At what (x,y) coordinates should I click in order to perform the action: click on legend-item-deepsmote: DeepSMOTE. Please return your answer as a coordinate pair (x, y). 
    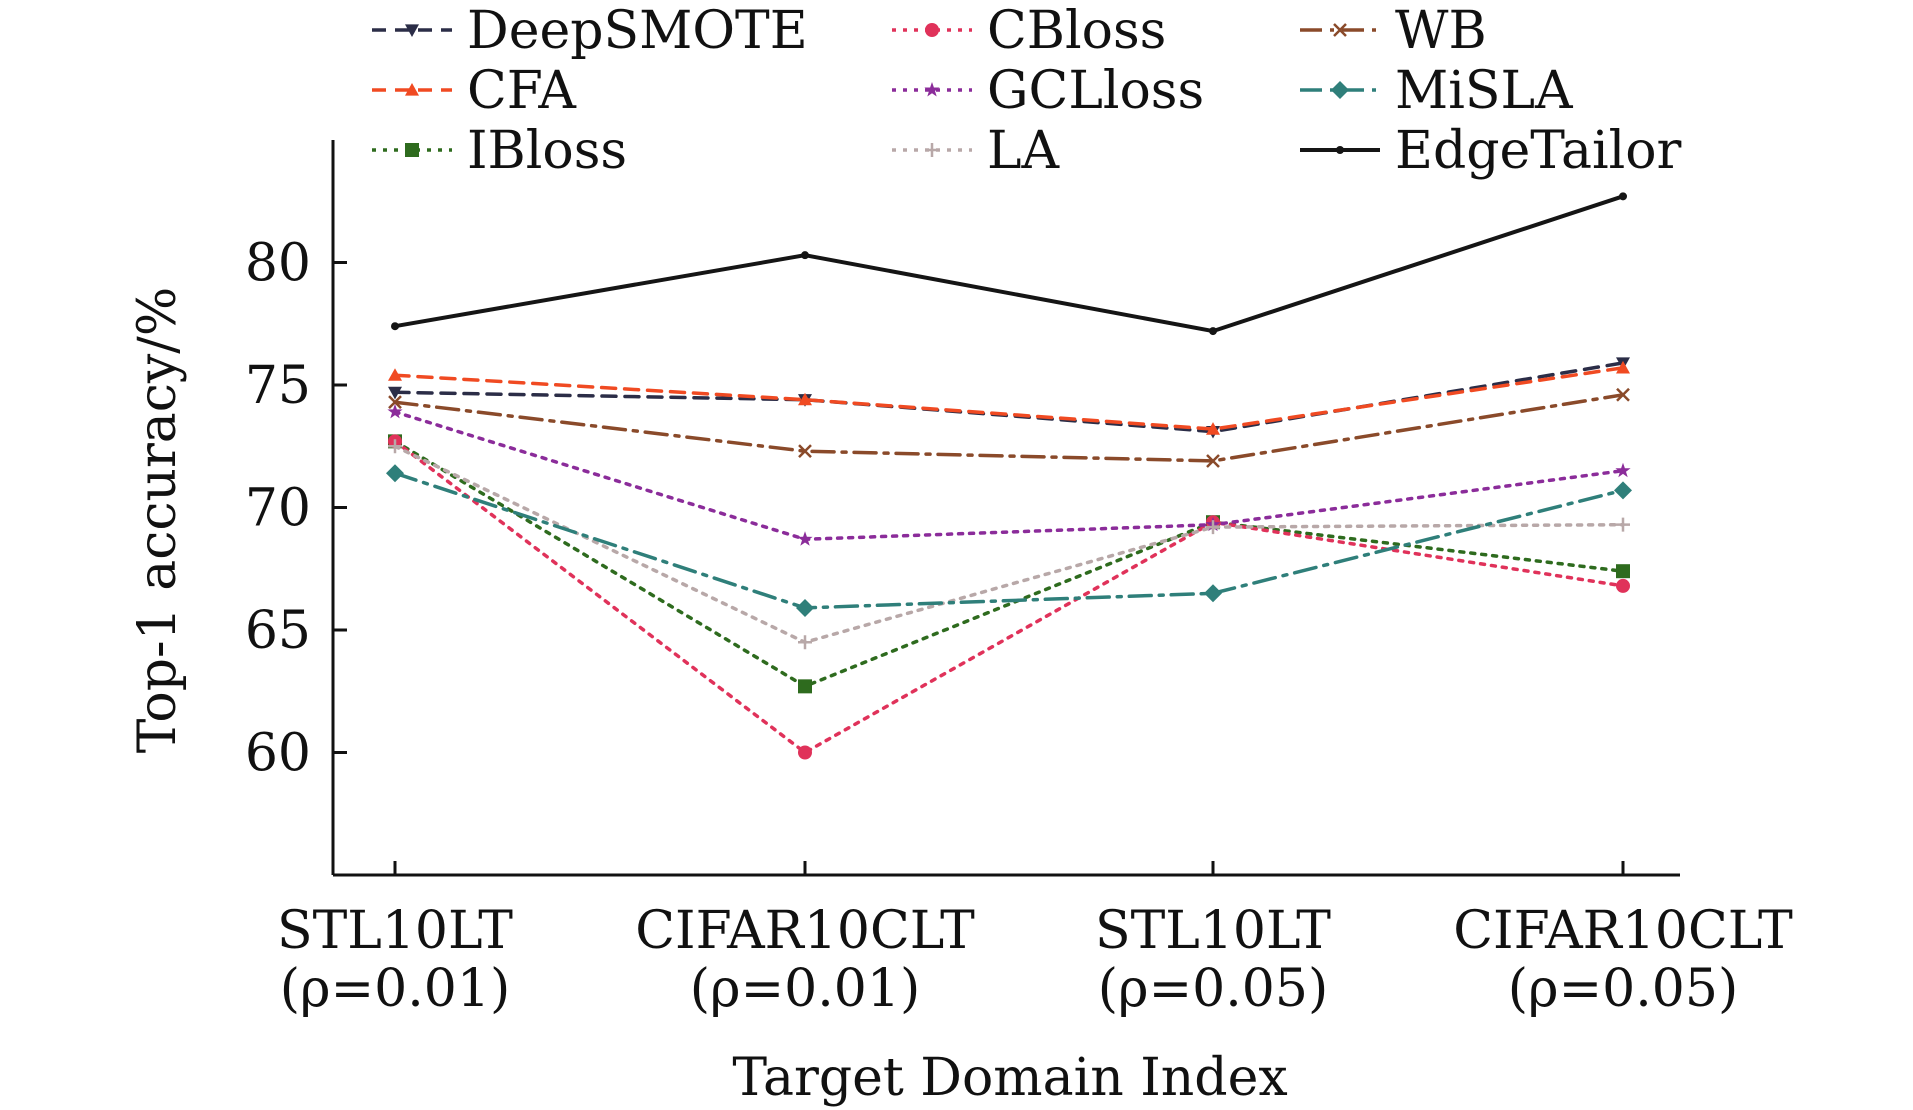
    Looking at the image, I should click on (590, 31).